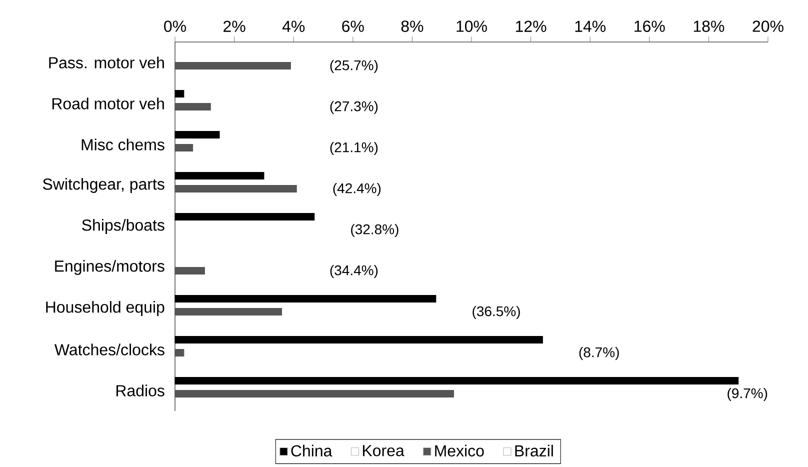 This screenshot has height=467, width=808. Describe the element at coordinates (123, 144) in the screenshot. I see `y-tick-label: Misc chems` at that location.